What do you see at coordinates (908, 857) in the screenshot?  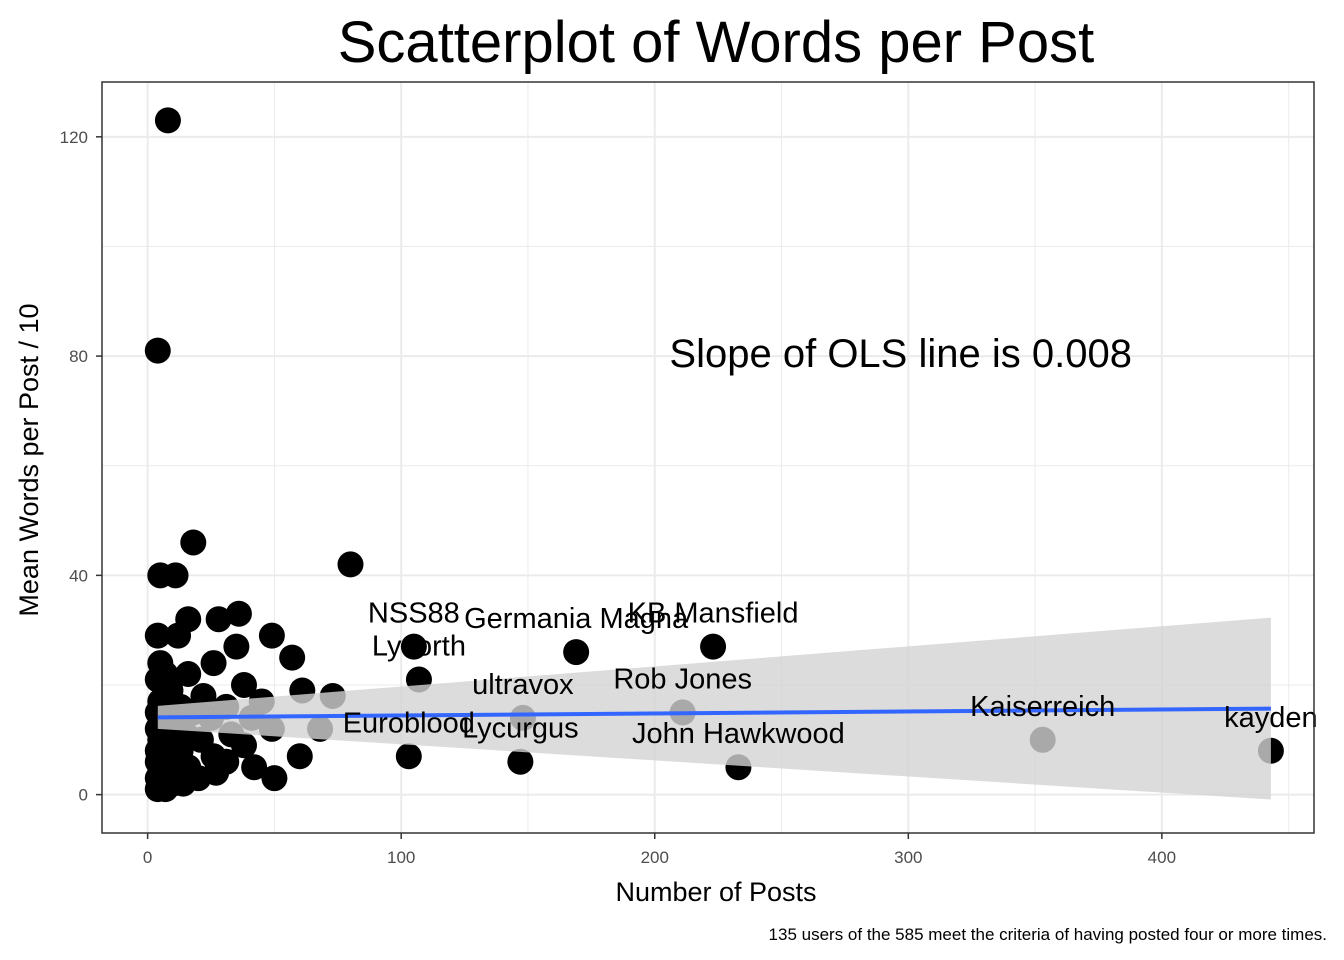 I see `x-tick-label: 300` at bounding box center [908, 857].